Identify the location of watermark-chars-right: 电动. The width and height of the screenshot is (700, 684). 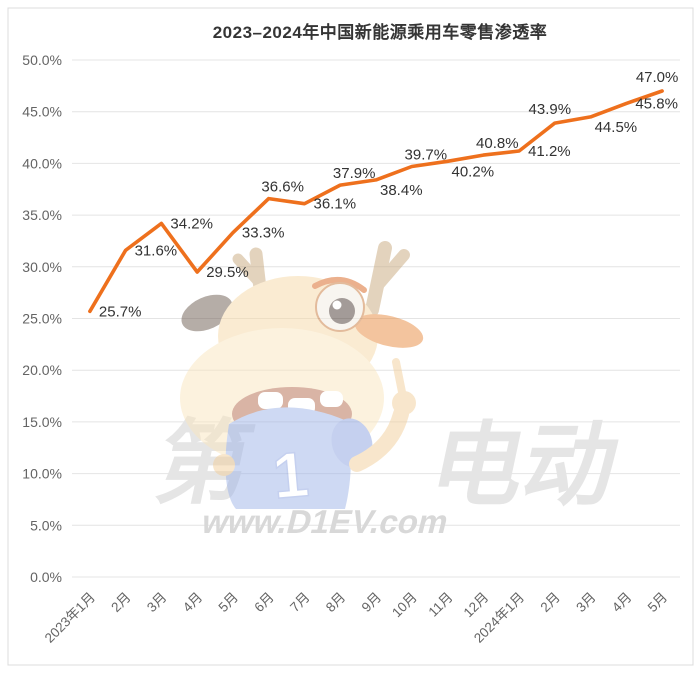
(525, 465).